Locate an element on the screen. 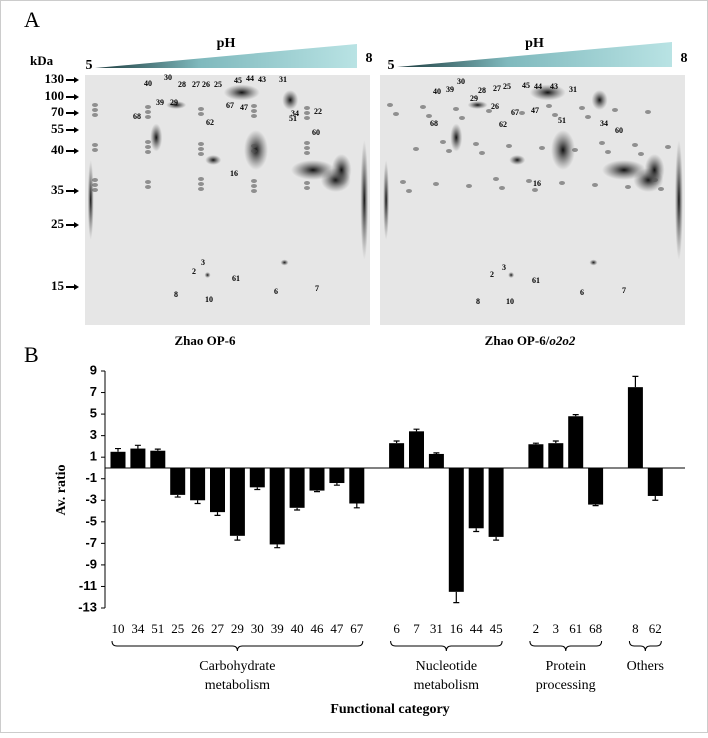 The height and width of the screenshot is (738, 708). spot-label: 28 is located at coordinates (482, 90).